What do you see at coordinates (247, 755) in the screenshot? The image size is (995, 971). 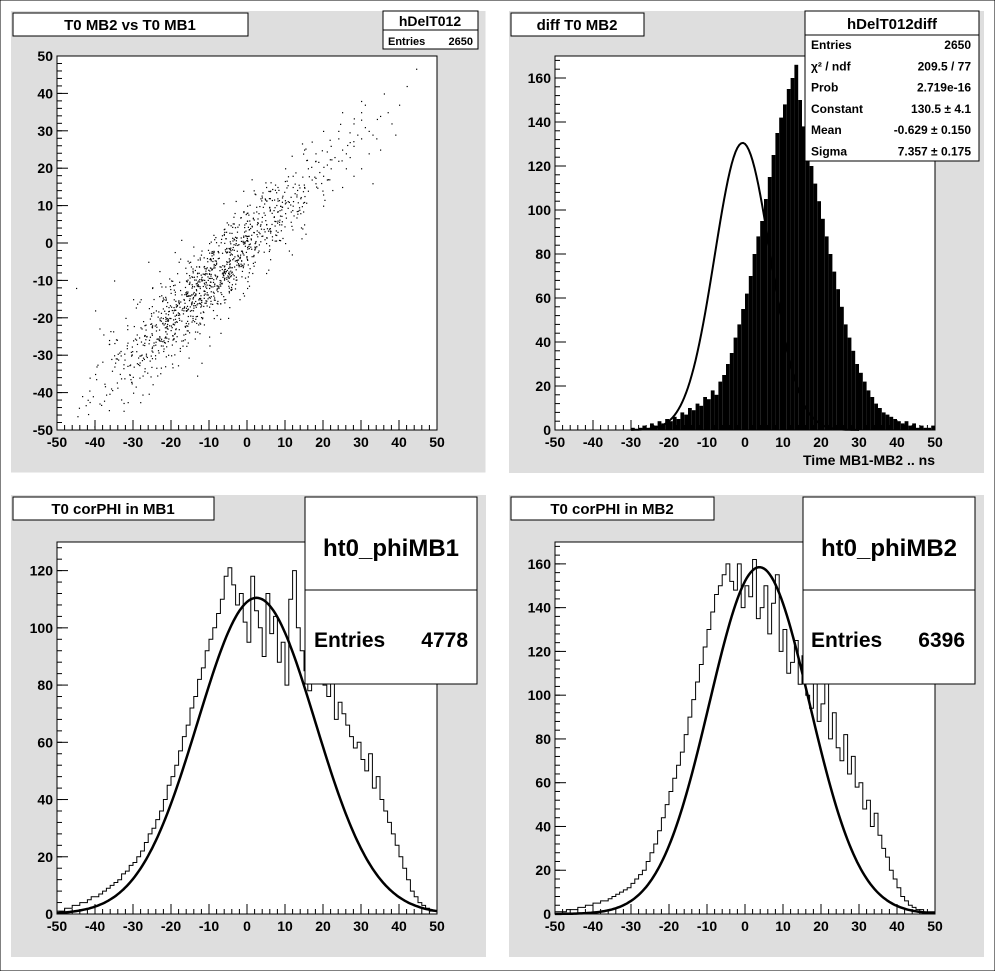 I see `gaussian-fit-curve` at bounding box center [247, 755].